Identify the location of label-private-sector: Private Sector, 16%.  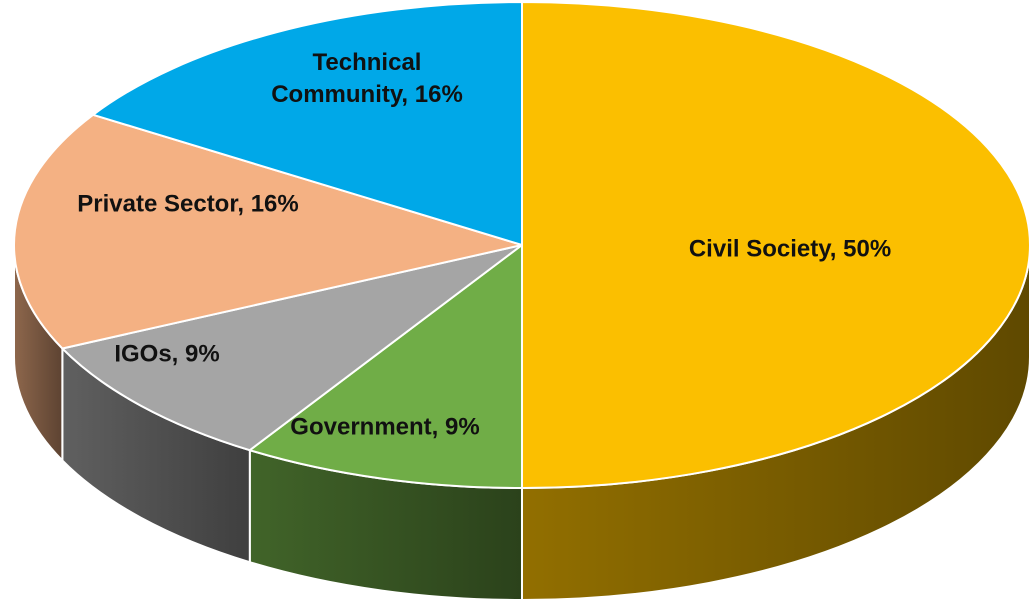
(187, 203).